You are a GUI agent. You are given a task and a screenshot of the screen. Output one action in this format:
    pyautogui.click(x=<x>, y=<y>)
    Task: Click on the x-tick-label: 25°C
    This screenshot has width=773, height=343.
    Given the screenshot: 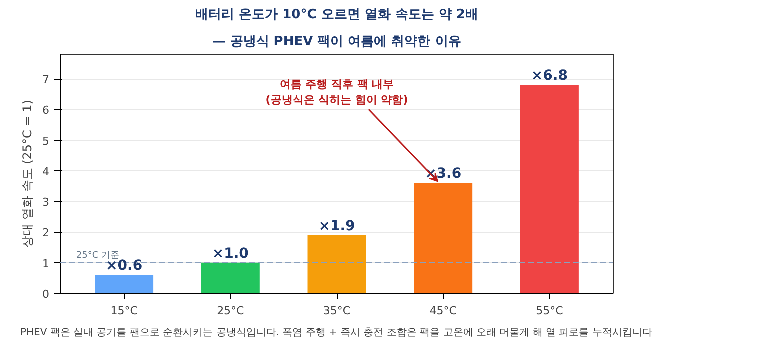 What is the action you would take?
    pyautogui.click(x=231, y=311)
    